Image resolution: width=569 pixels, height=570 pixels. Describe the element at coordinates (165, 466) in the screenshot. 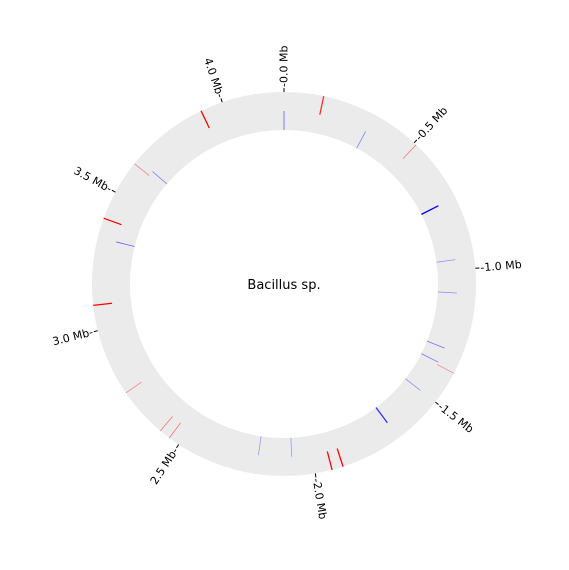

I see `scale-tick-label-5: 2.5 Mb-` at that location.